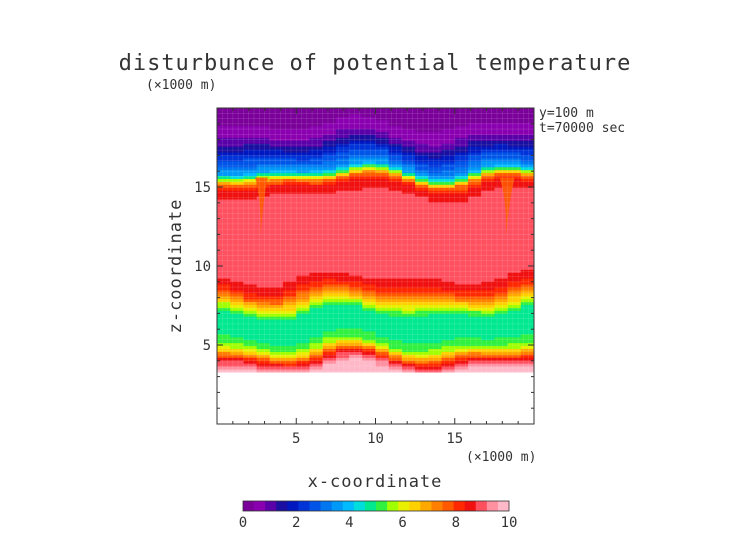 Image resolution: width=752 pixels, height=537 pixels. I want to click on y-tick-label: 5, so click(207, 346).